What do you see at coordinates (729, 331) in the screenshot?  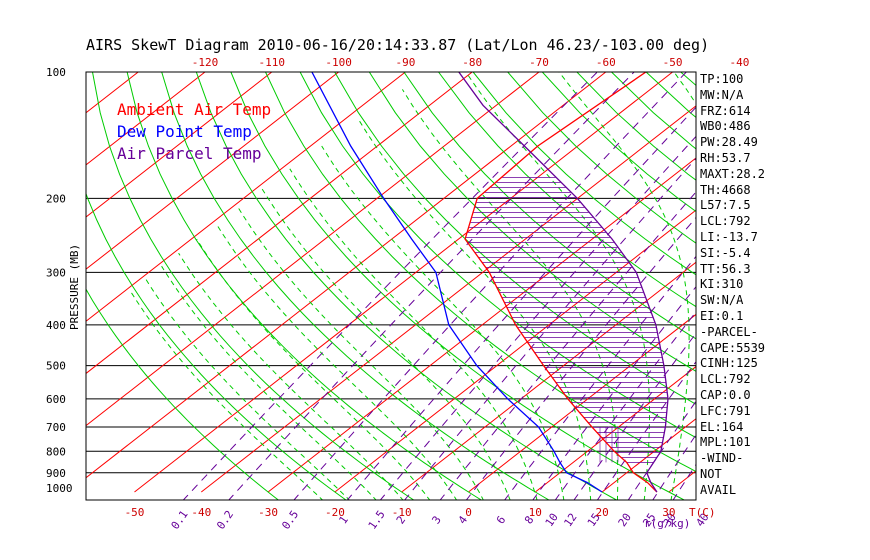 I see `stat-parcel-header: -PARCEL-` at bounding box center [729, 331].